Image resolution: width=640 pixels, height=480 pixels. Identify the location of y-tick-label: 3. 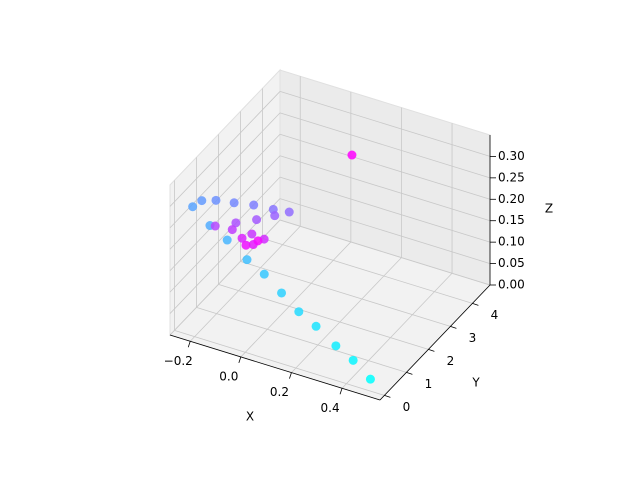
(473, 338).